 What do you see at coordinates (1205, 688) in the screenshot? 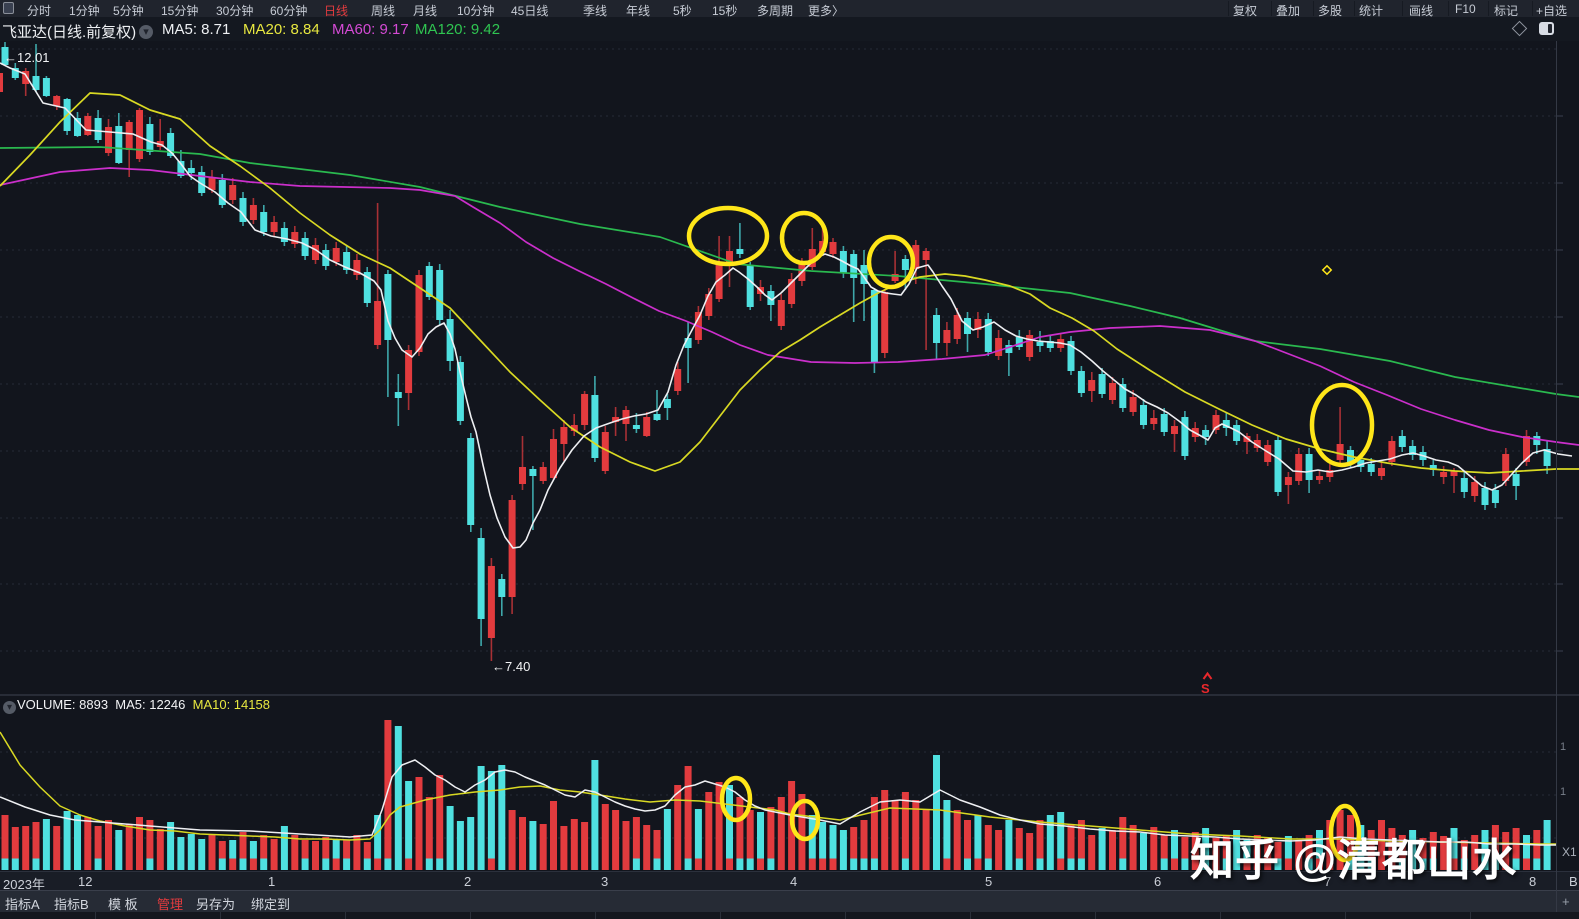
I see `svg-text: S` at bounding box center [1205, 688].